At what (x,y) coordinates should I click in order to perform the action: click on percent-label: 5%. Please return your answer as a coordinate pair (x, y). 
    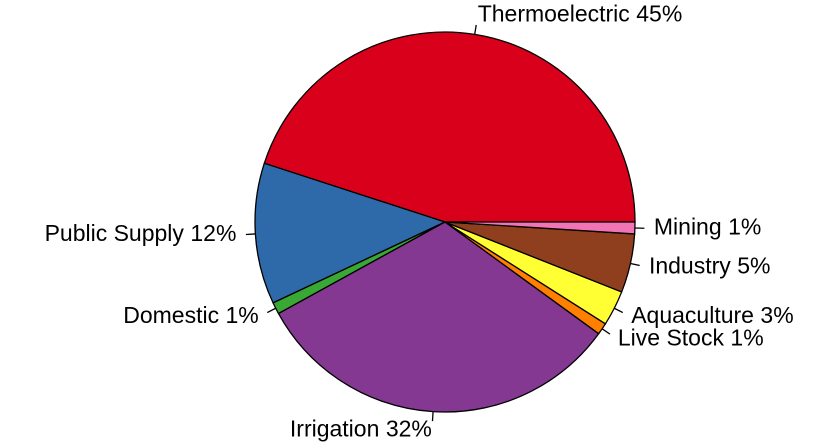
    Looking at the image, I should click on (753, 266).